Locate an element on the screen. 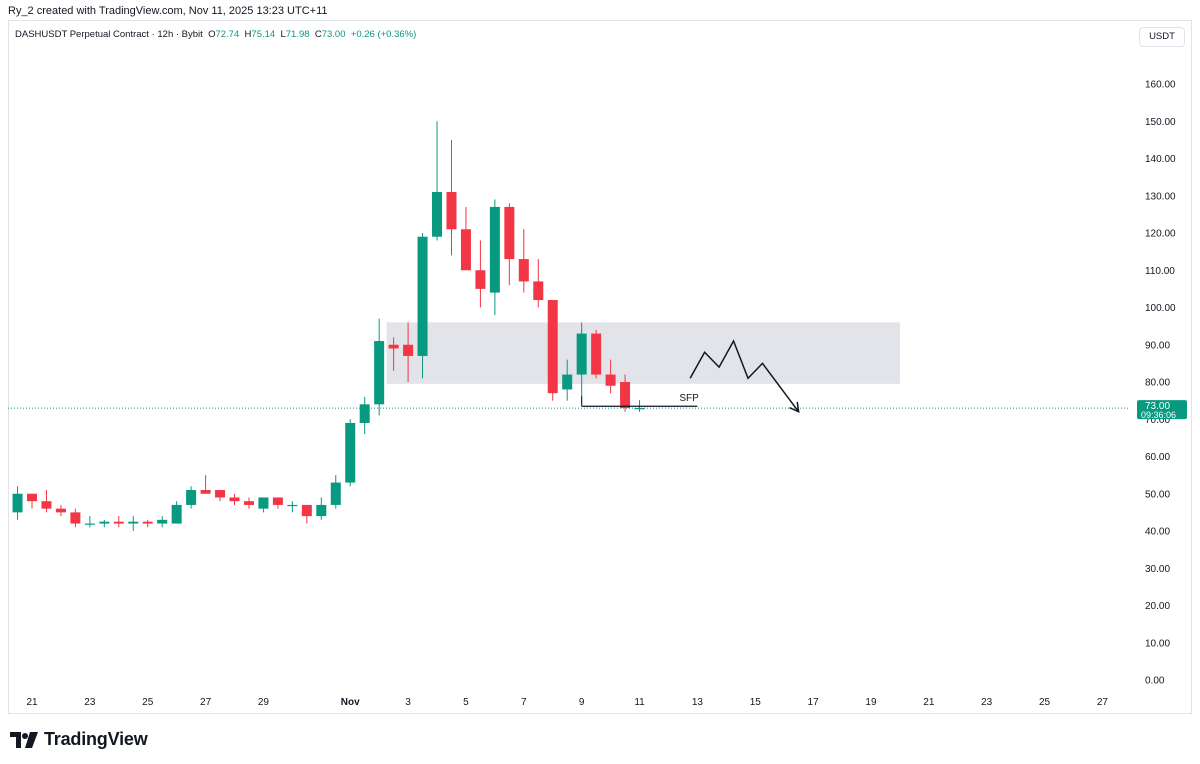  y-tick-label: 120.00 is located at coordinates (1160, 234).